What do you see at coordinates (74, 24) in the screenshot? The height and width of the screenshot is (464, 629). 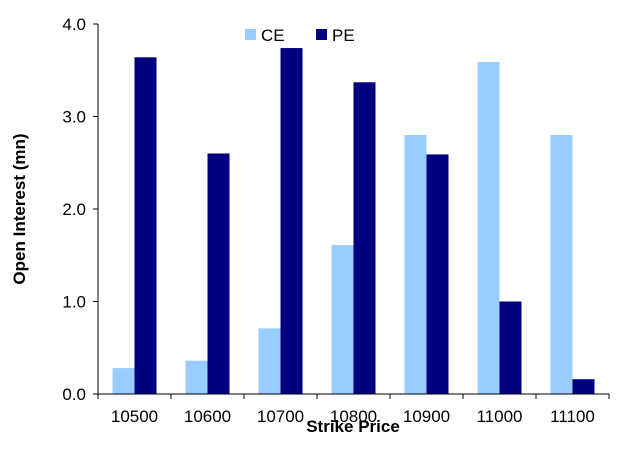 I see `y-tick-label: 4.0` at bounding box center [74, 24].